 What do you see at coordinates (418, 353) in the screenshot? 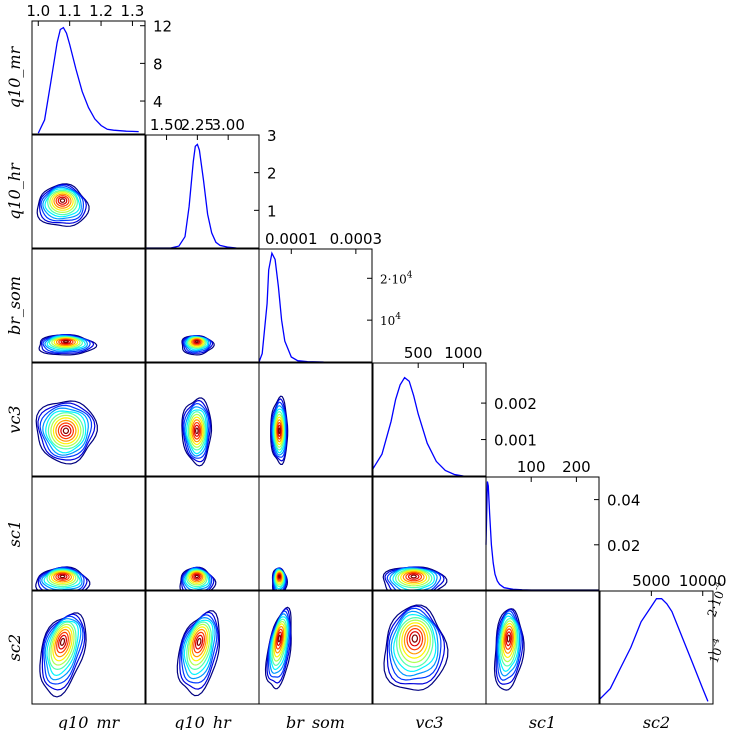
I see `x-tick-label: 500` at bounding box center [418, 353].